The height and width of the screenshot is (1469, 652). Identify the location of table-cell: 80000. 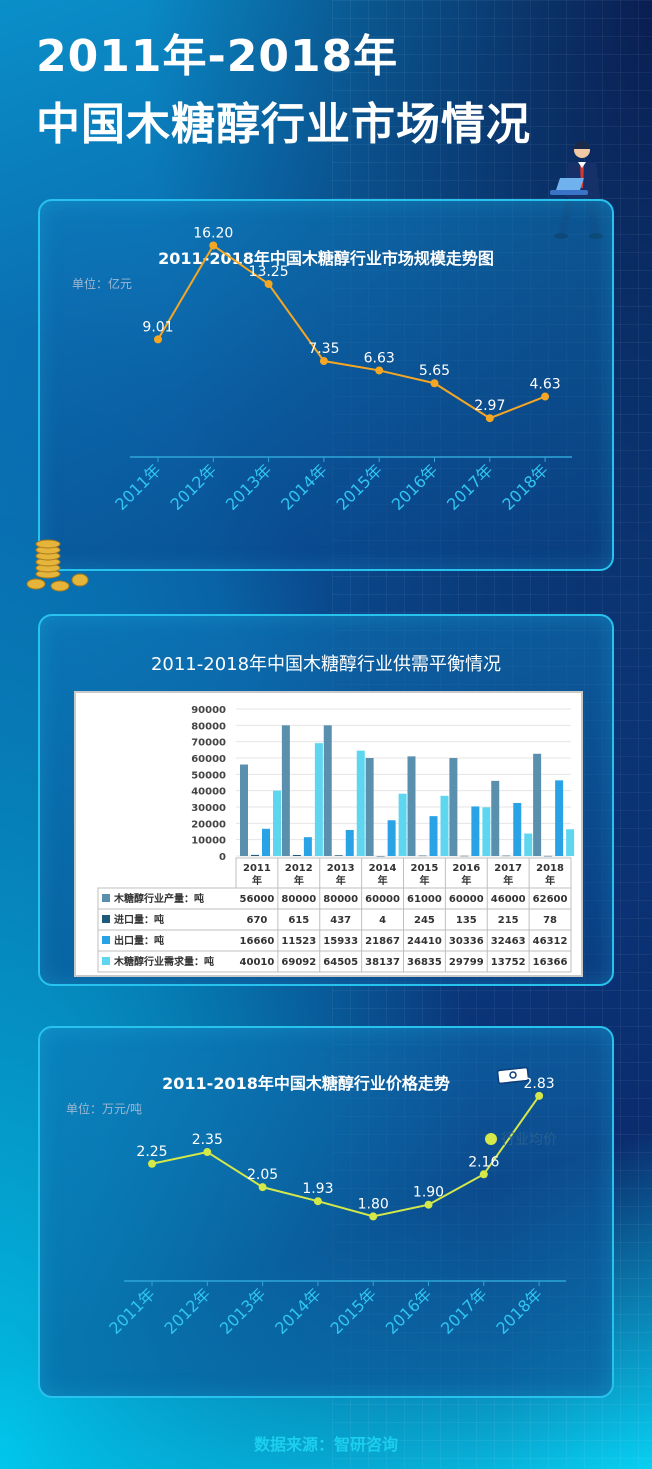
(340, 899).